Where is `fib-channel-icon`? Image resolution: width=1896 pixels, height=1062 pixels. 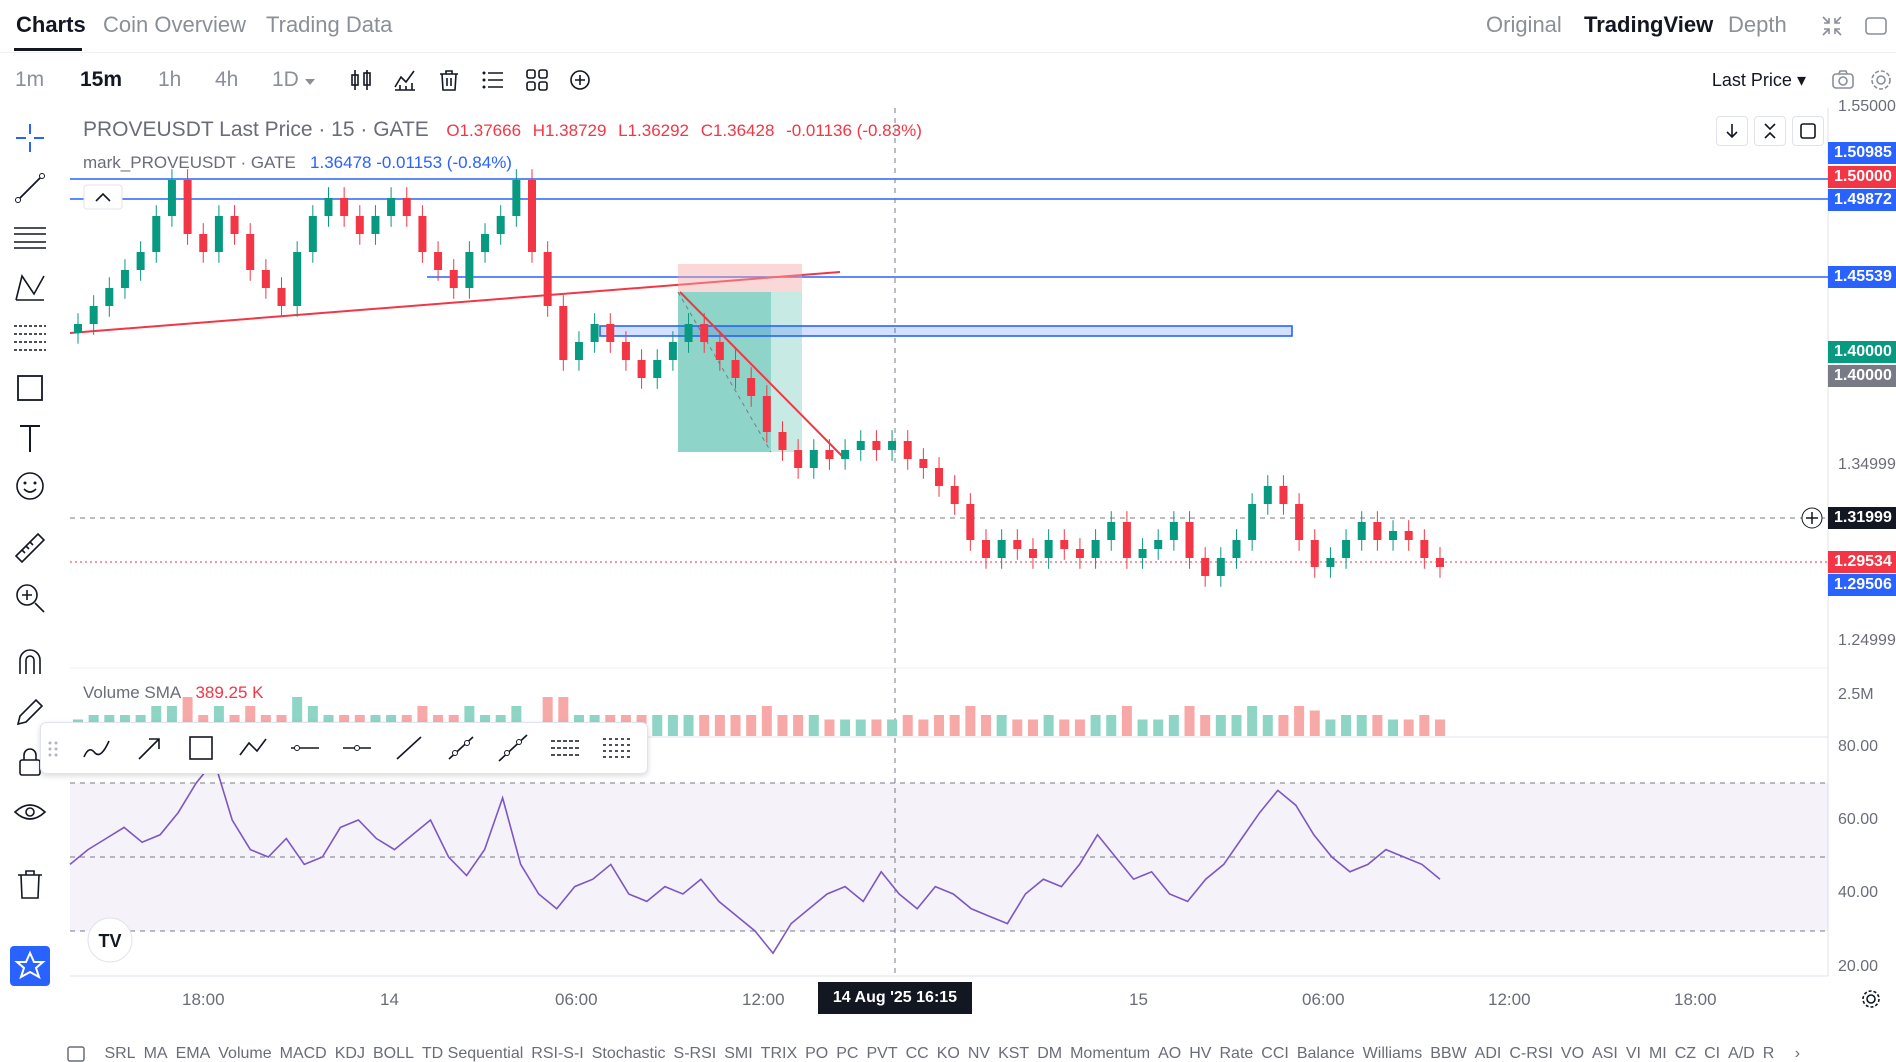
fib-channel-icon is located at coordinates (617, 748).